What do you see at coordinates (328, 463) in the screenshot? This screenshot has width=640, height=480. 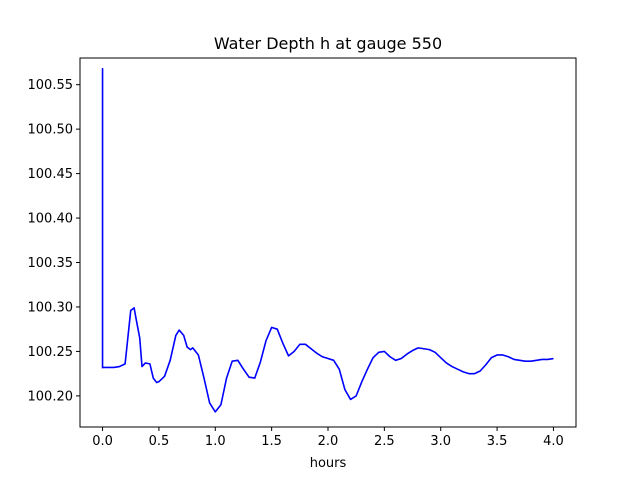 I see `x-axis-label: hours` at bounding box center [328, 463].